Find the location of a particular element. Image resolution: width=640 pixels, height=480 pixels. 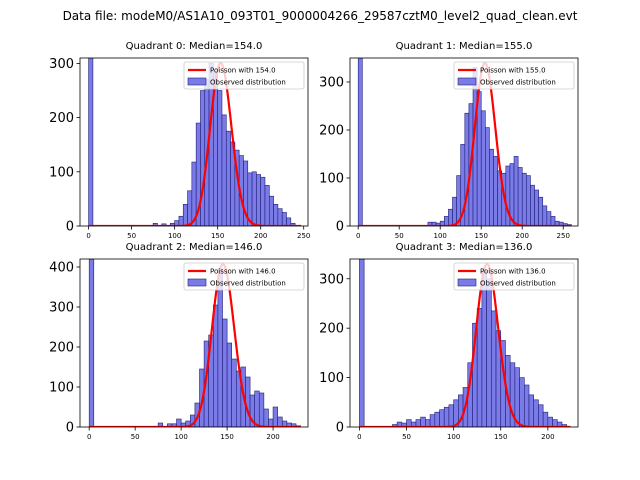

quadrant-0-legend-box is located at coordinates (244, 75).